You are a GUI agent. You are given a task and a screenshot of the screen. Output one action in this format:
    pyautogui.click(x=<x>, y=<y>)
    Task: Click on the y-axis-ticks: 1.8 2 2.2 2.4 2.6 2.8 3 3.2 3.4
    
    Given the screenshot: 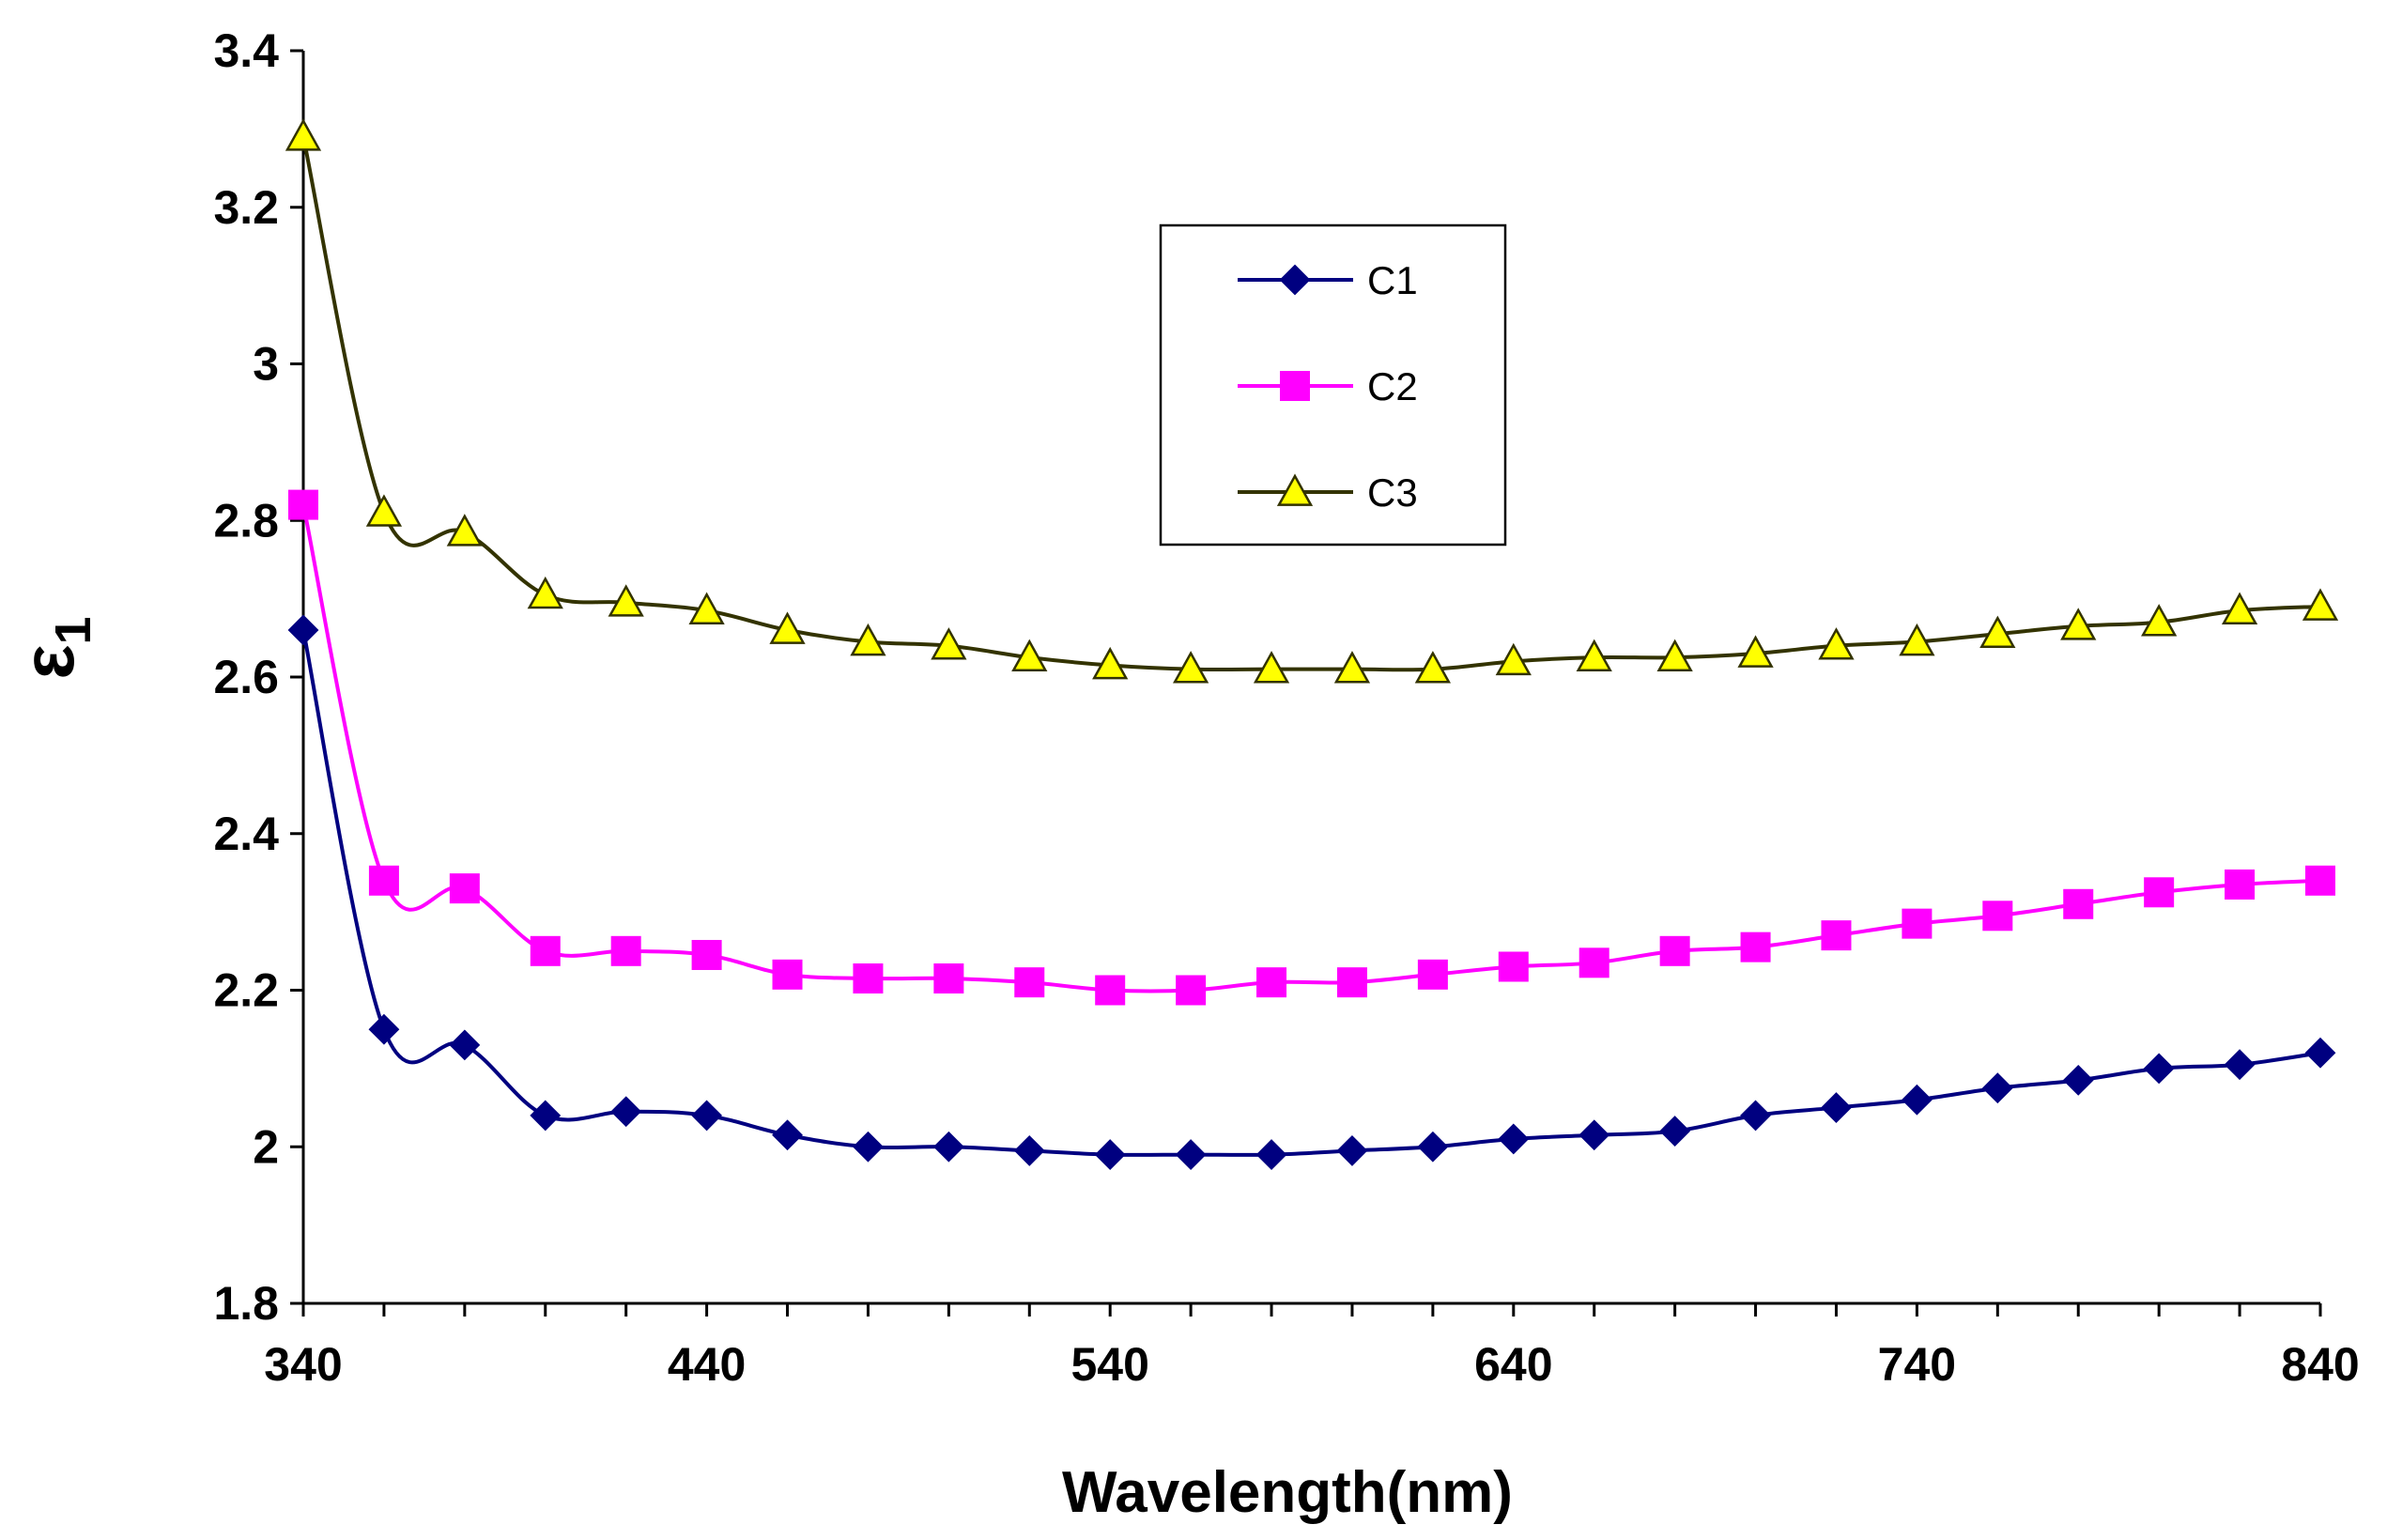 What is the action you would take?
    pyautogui.click(x=258, y=677)
    